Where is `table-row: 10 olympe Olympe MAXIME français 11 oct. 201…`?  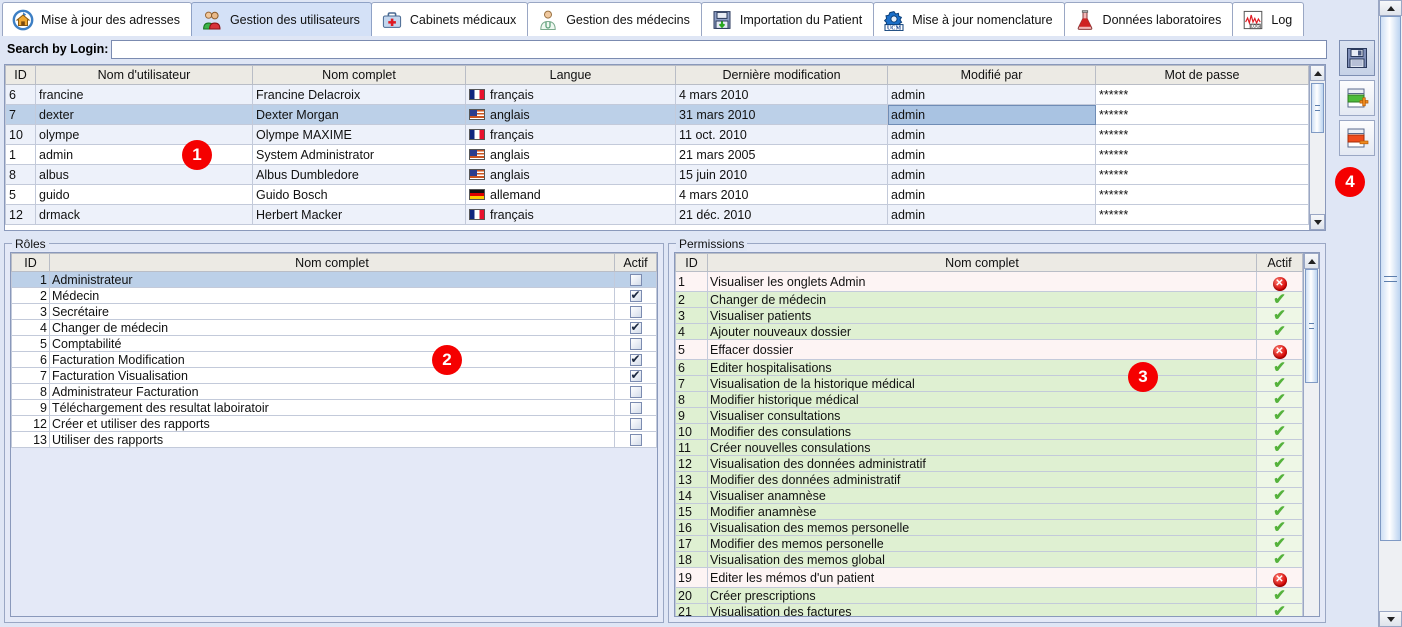
table-row: 10 olympe Olympe MAXIME français 11 oct. 201… is located at coordinates (657, 134).